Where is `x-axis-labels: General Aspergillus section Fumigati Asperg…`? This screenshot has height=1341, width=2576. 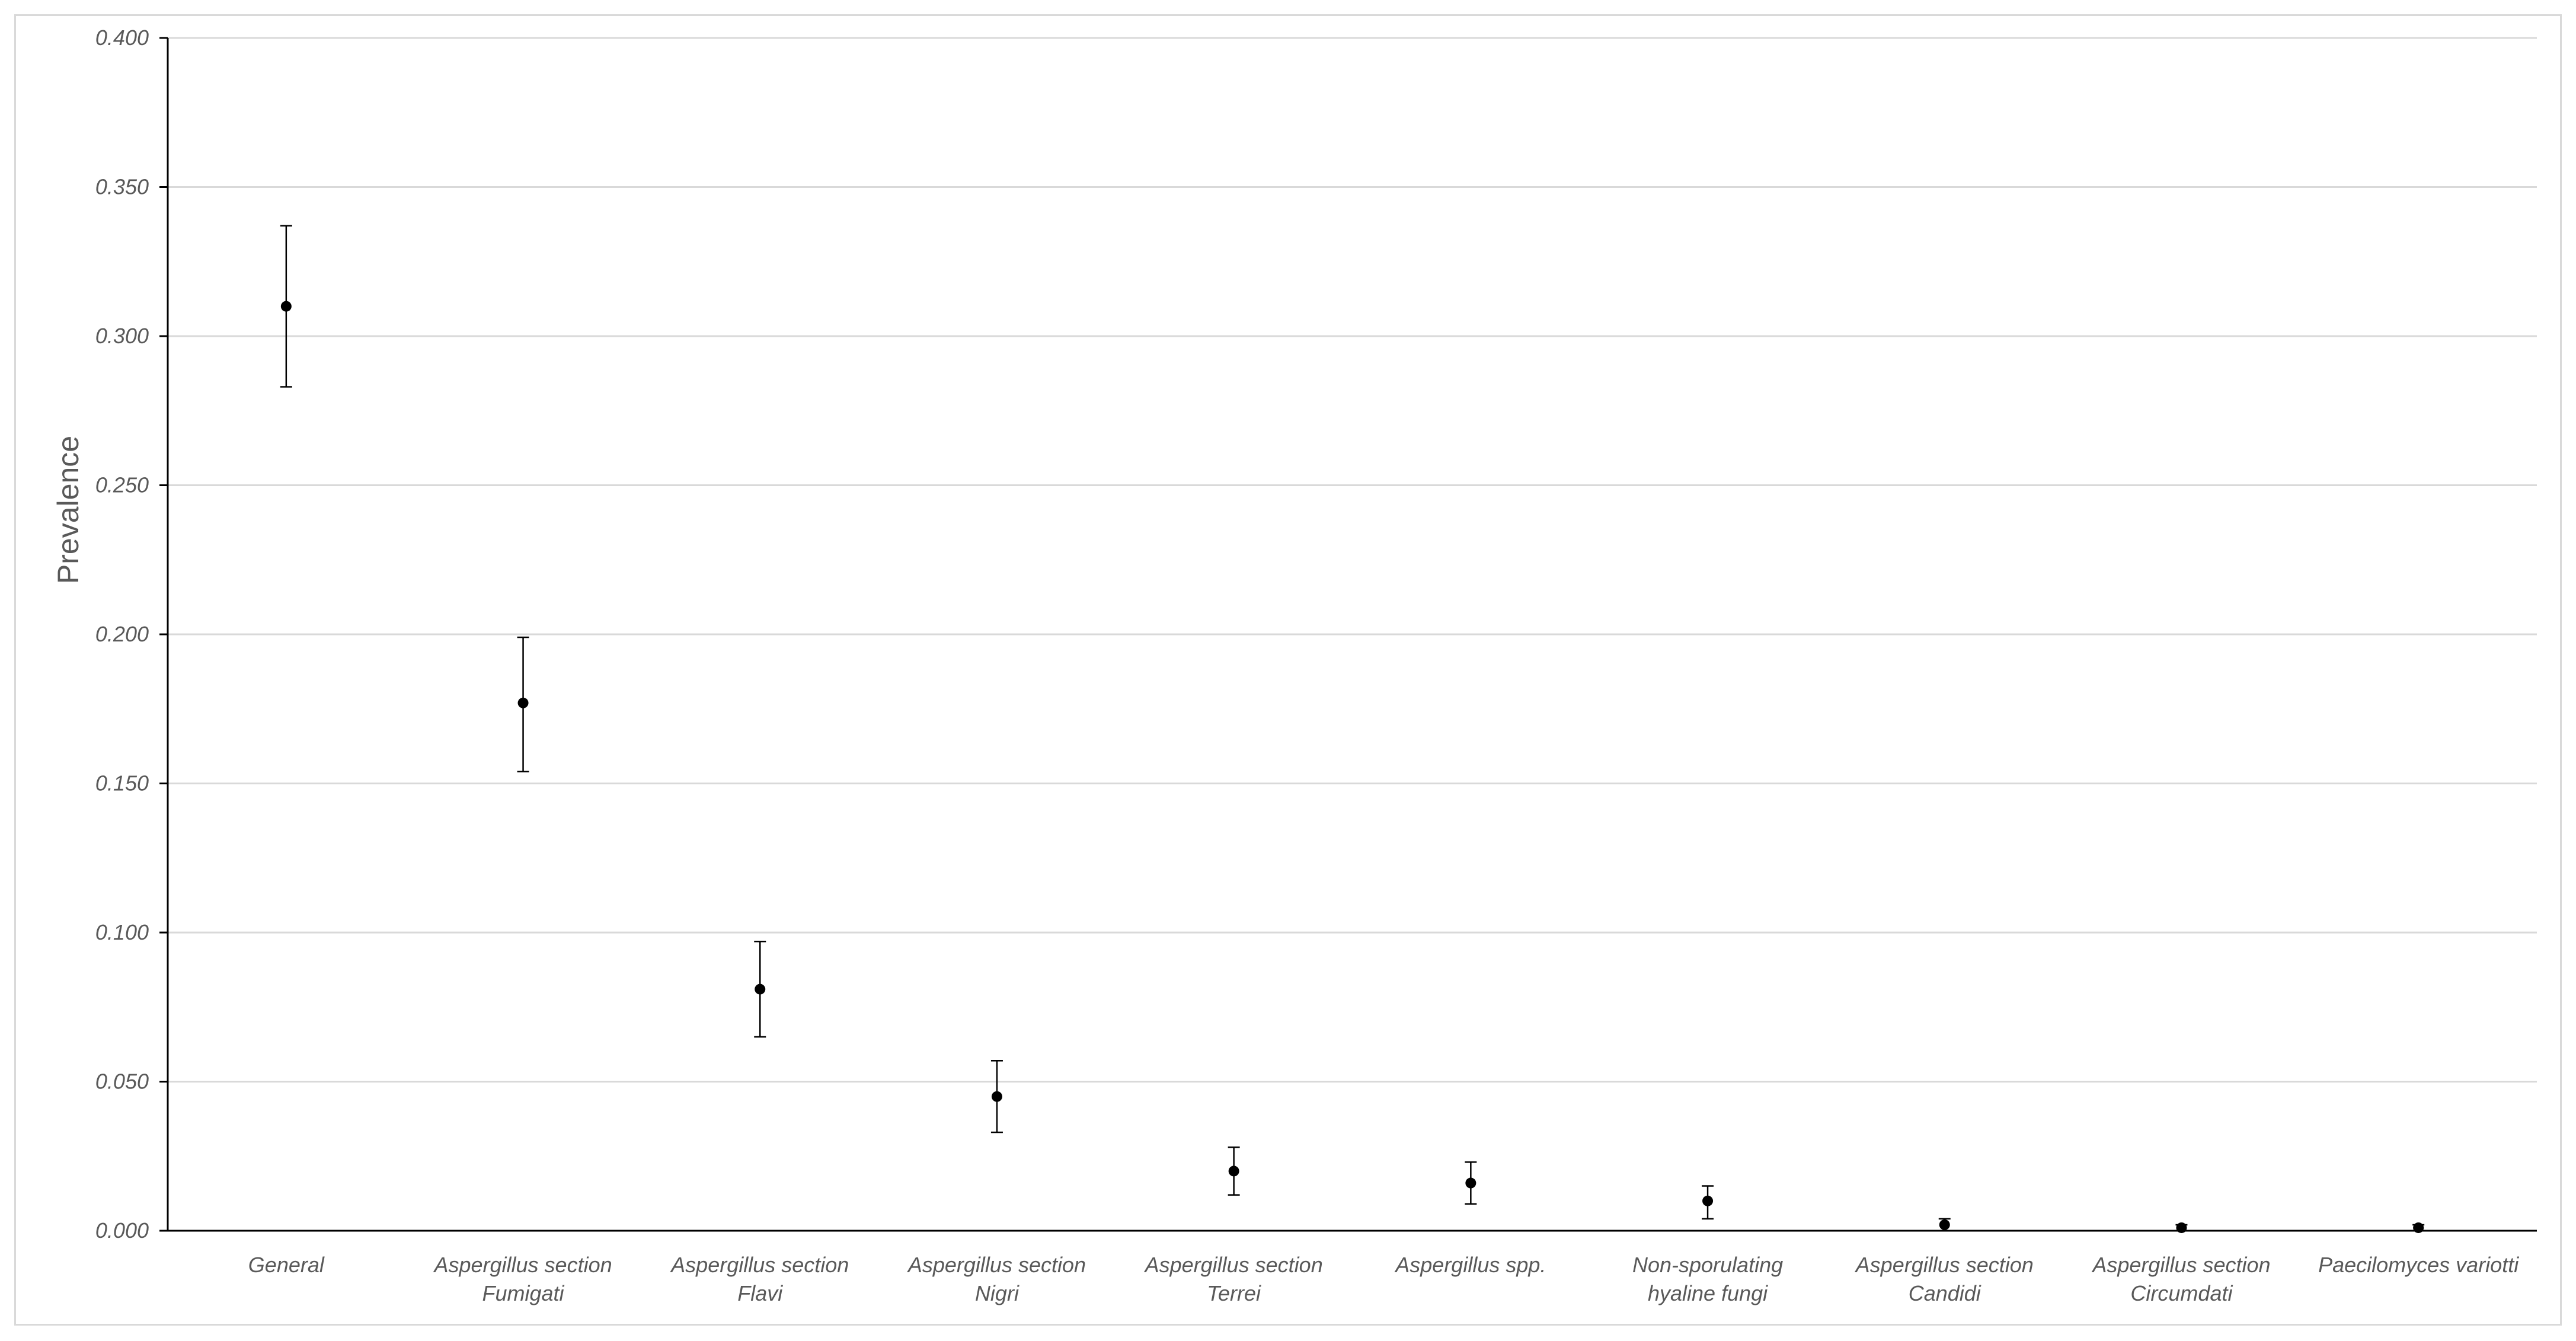 x-axis-labels: General Aspergillus section Fumigati Asperg… is located at coordinates (1383, 1279).